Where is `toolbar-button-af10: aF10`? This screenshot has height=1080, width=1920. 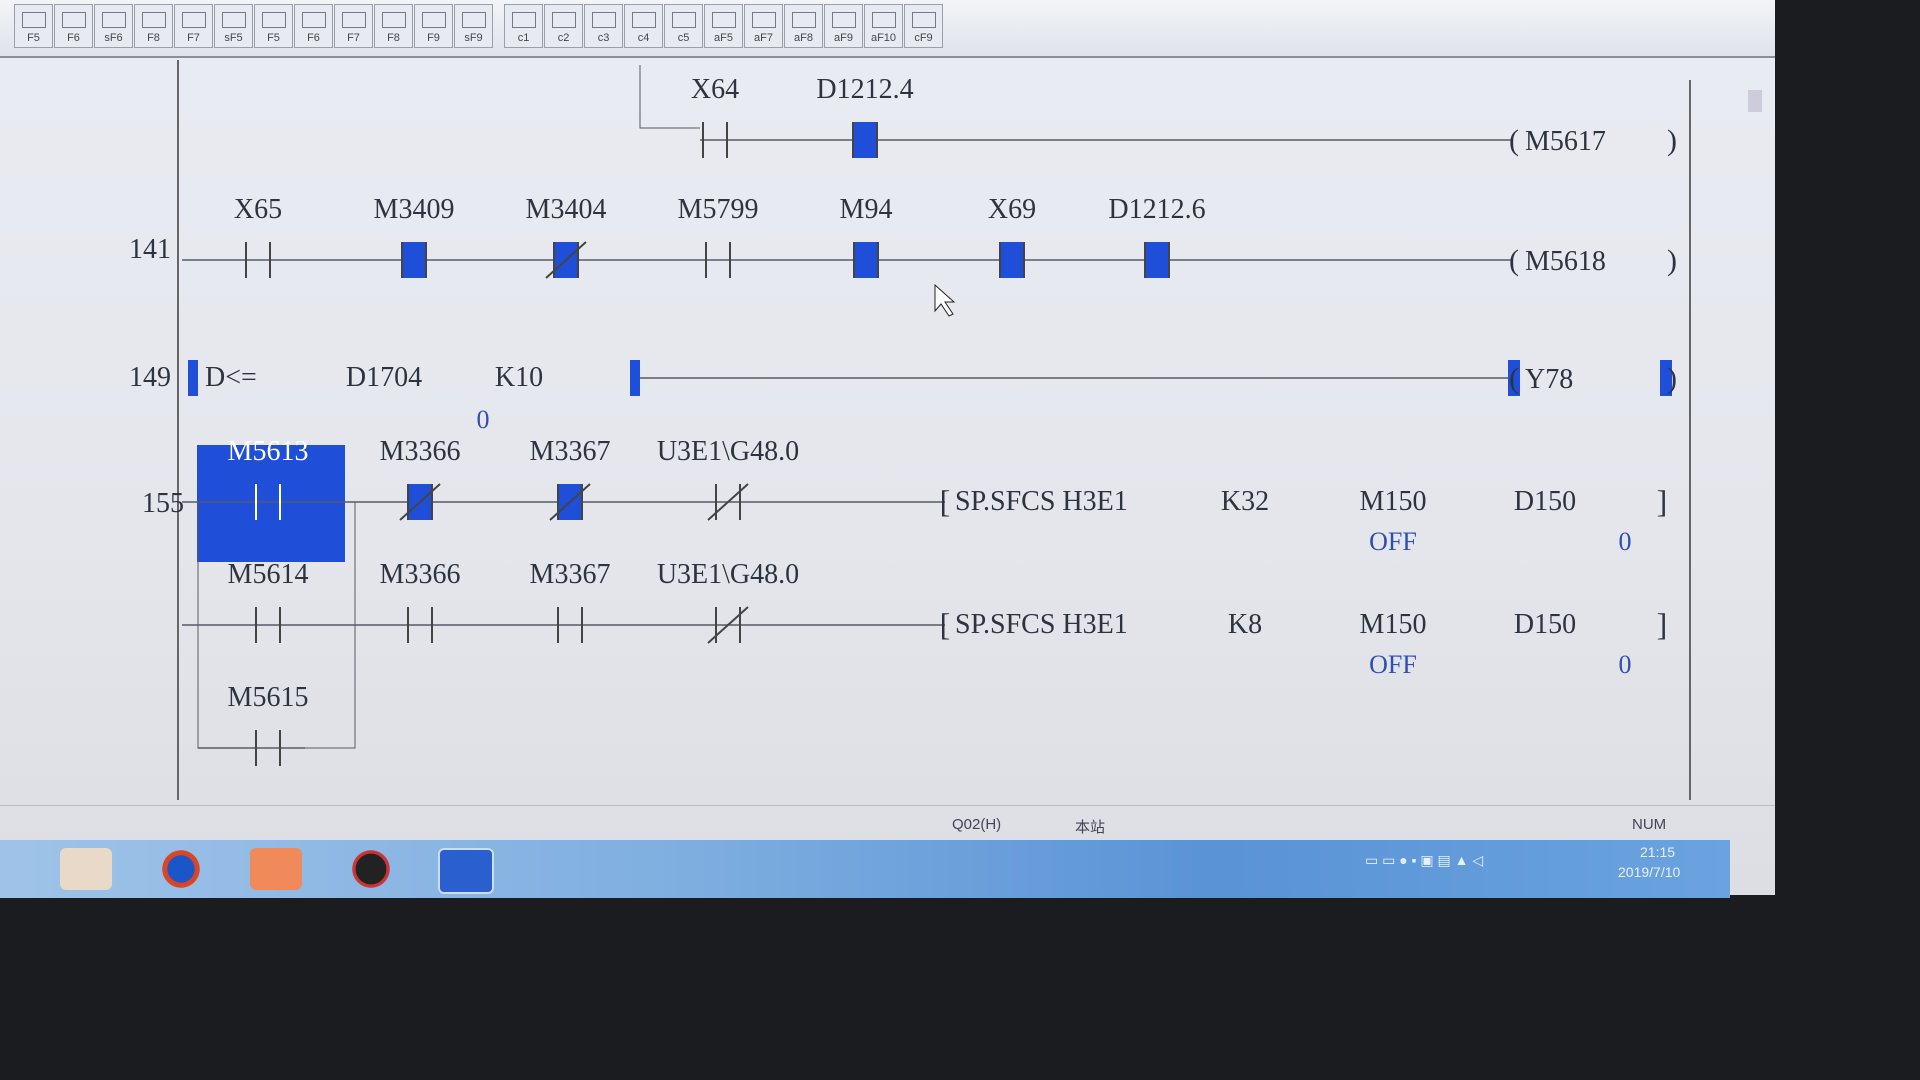 toolbar-button-af10: aF10 is located at coordinates (883, 26).